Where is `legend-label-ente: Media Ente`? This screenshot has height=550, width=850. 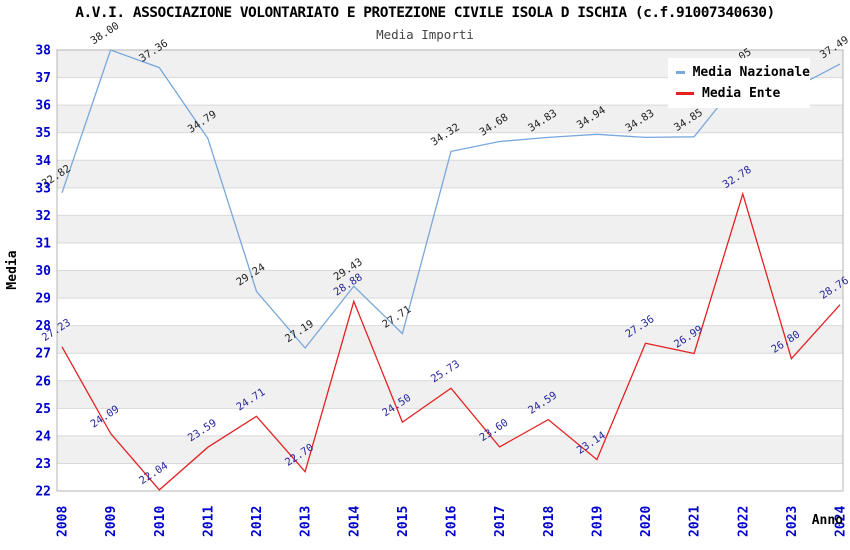 legend-label-ente: Media Ente is located at coordinates (741, 94).